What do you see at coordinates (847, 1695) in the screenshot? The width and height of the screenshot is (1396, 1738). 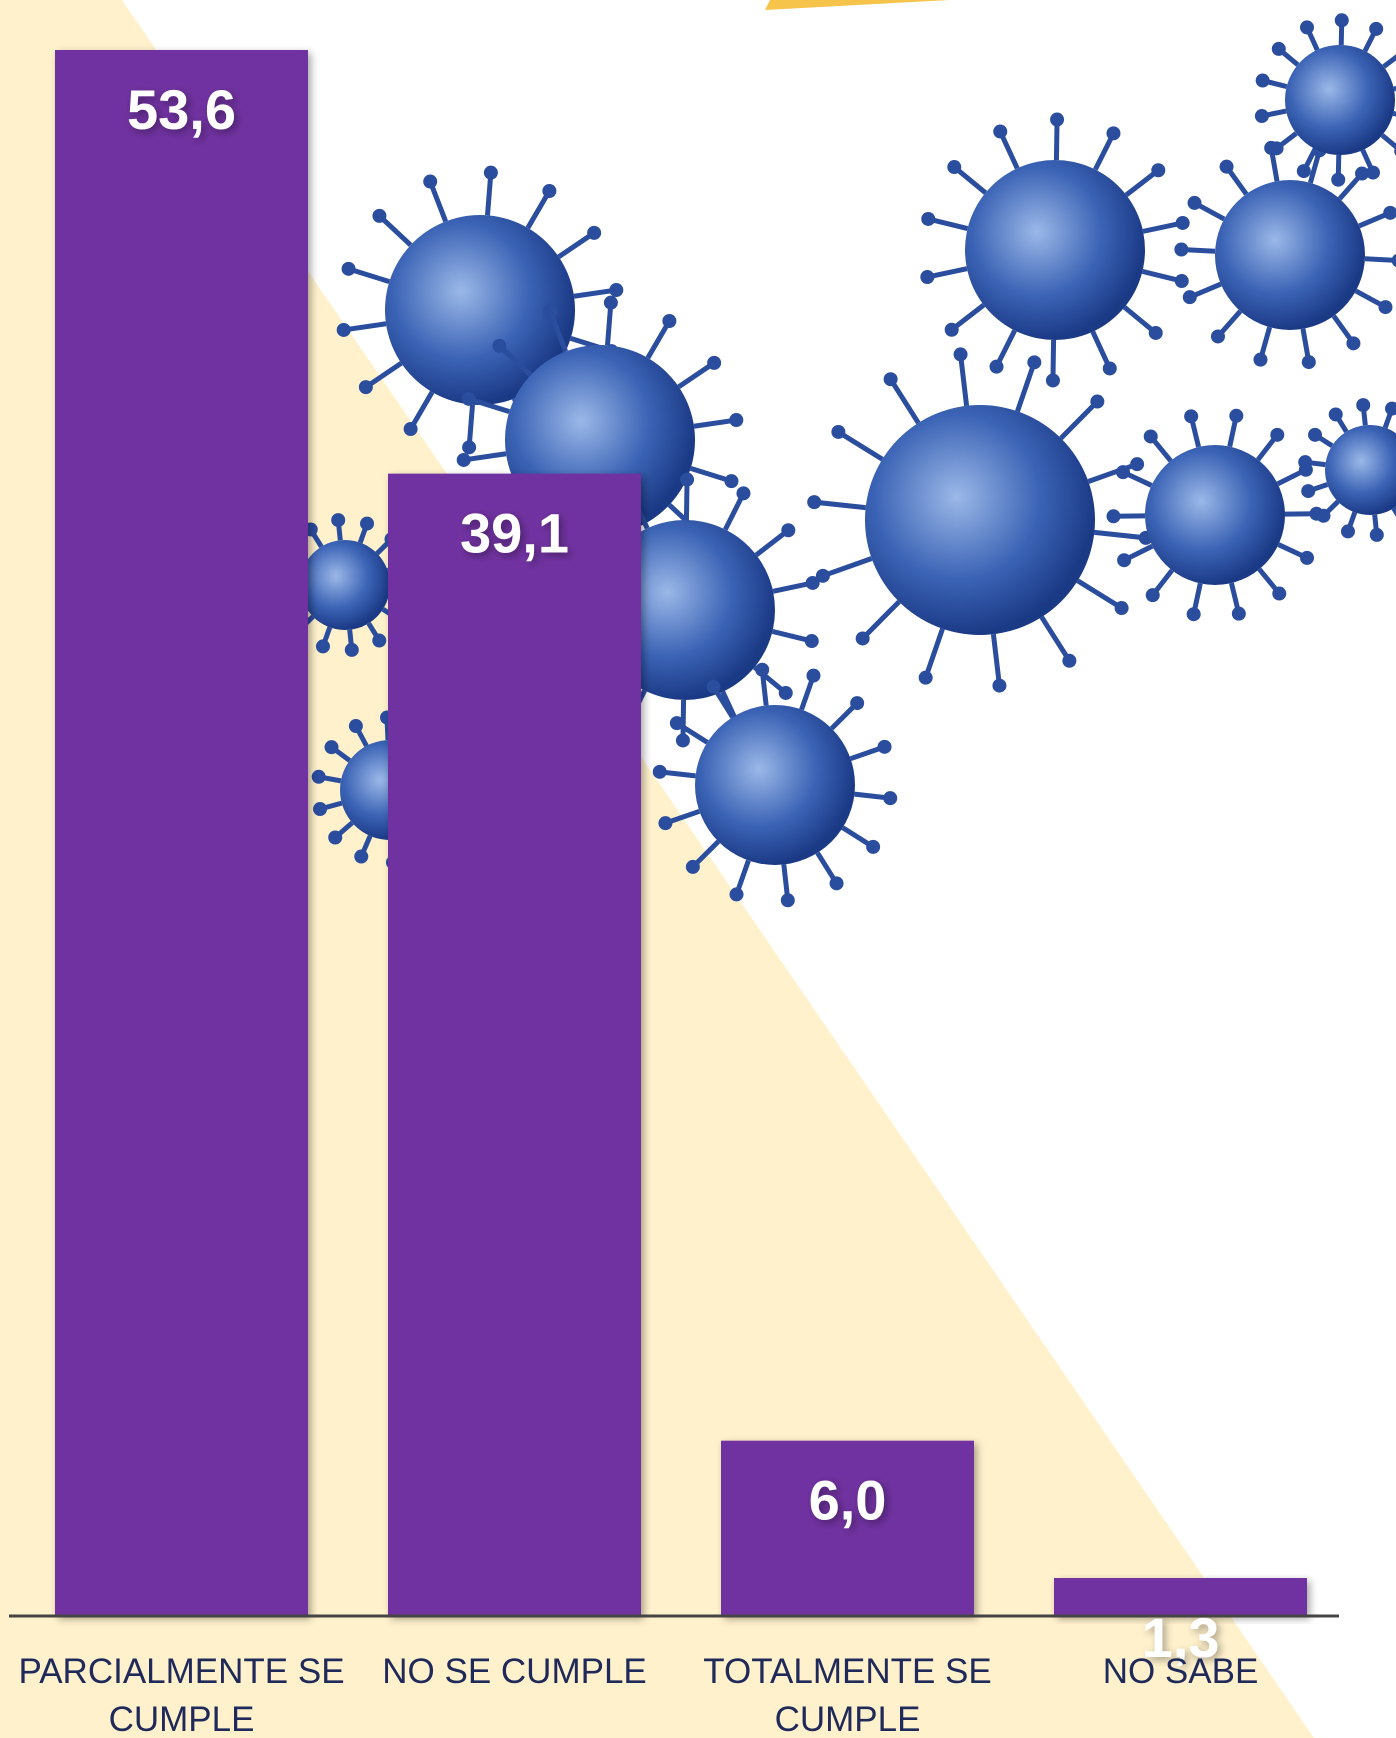 I see `x-tick-label: TOTALMENTE SE CUMPLE` at bounding box center [847, 1695].